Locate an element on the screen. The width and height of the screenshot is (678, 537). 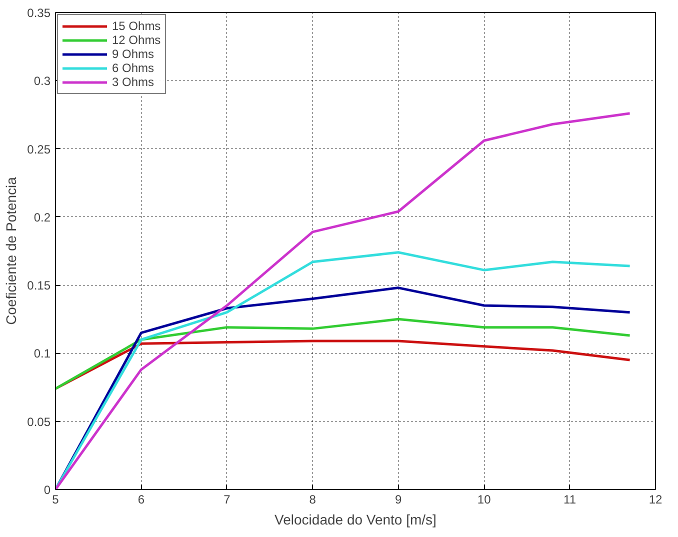
y-tick-label: 0.25 is located at coordinates (39, 149).